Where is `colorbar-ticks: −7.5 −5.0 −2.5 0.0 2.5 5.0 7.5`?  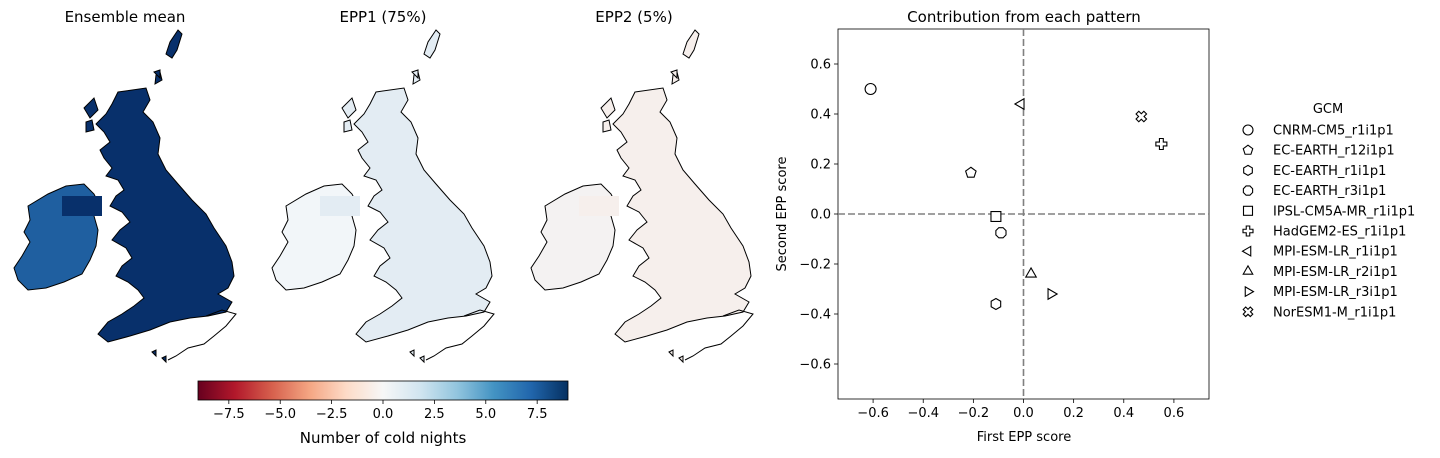
colorbar-ticks: −7.5 −5.0 −2.5 0.0 2.5 5.0 7.5 is located at coordinates (380, 411).